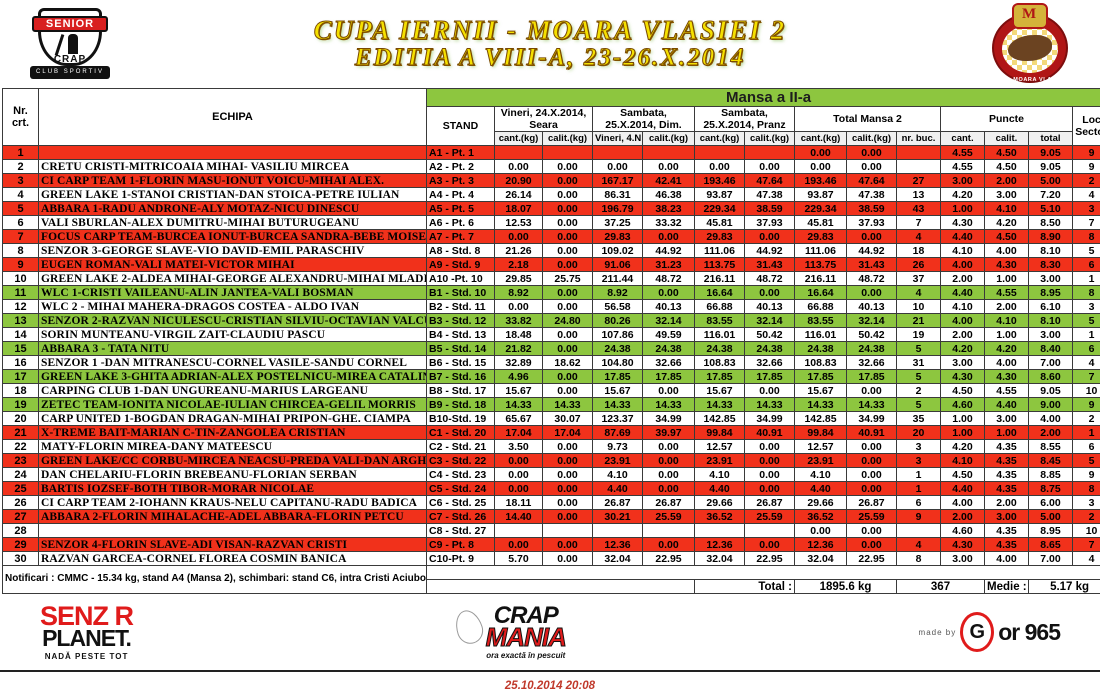 The height and width of the screenshot is (700, 1100). Describe the element at coordinates (461, 237) in the screenshot. I see `cell-stand: A7 - Pt. 7` at that location.